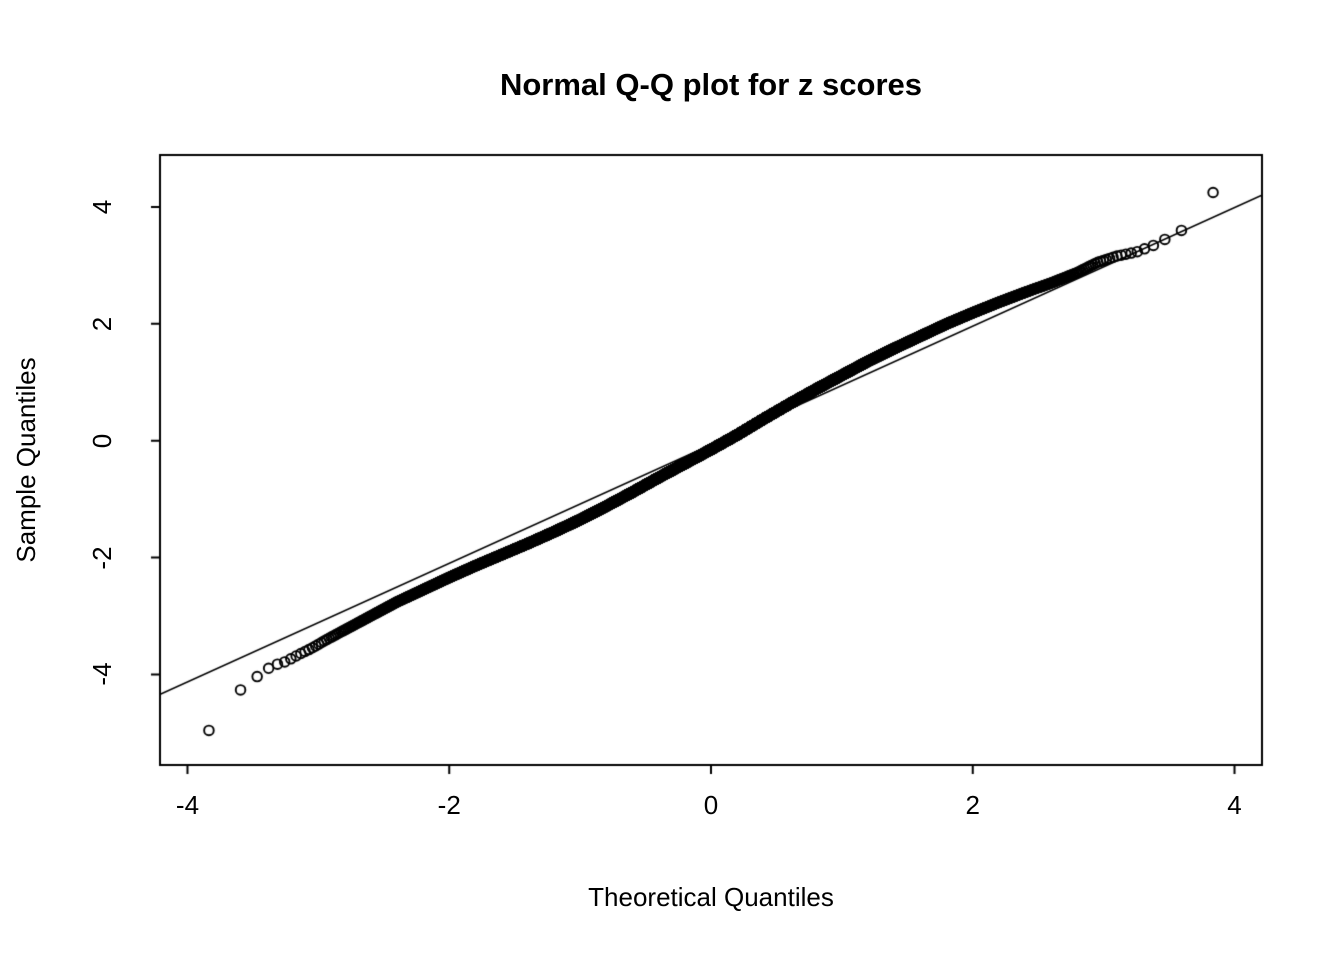 Image resolution: width=1344 pixels, height=960 pixels. What do you see at coordinates (102, 207) in the screenshot?
I see `y-tick-label: 4` at bounding box center [102, 207].